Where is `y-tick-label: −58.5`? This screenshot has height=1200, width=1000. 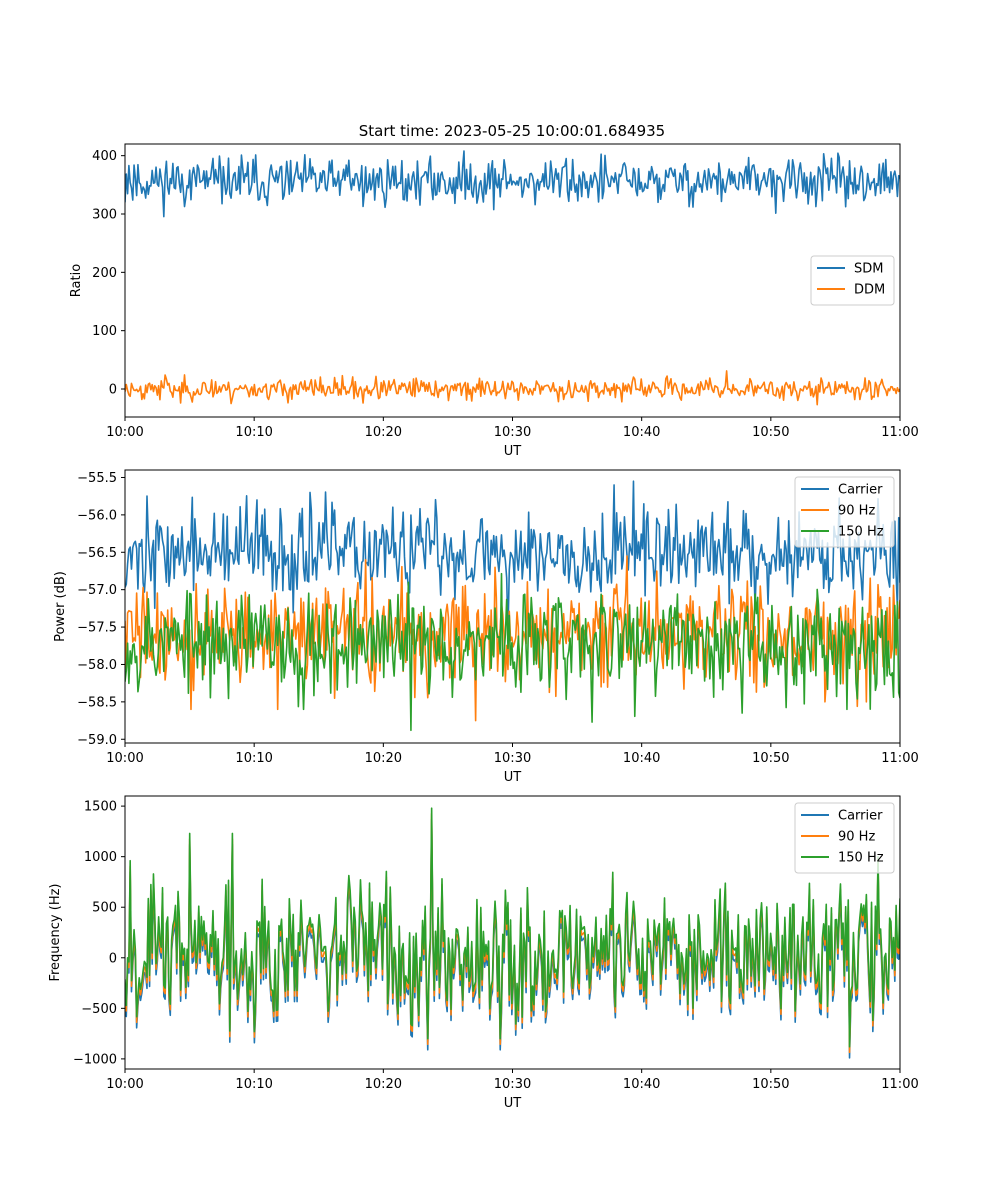
y-tick-label: −58.5 is located at coordinates (97, 702).